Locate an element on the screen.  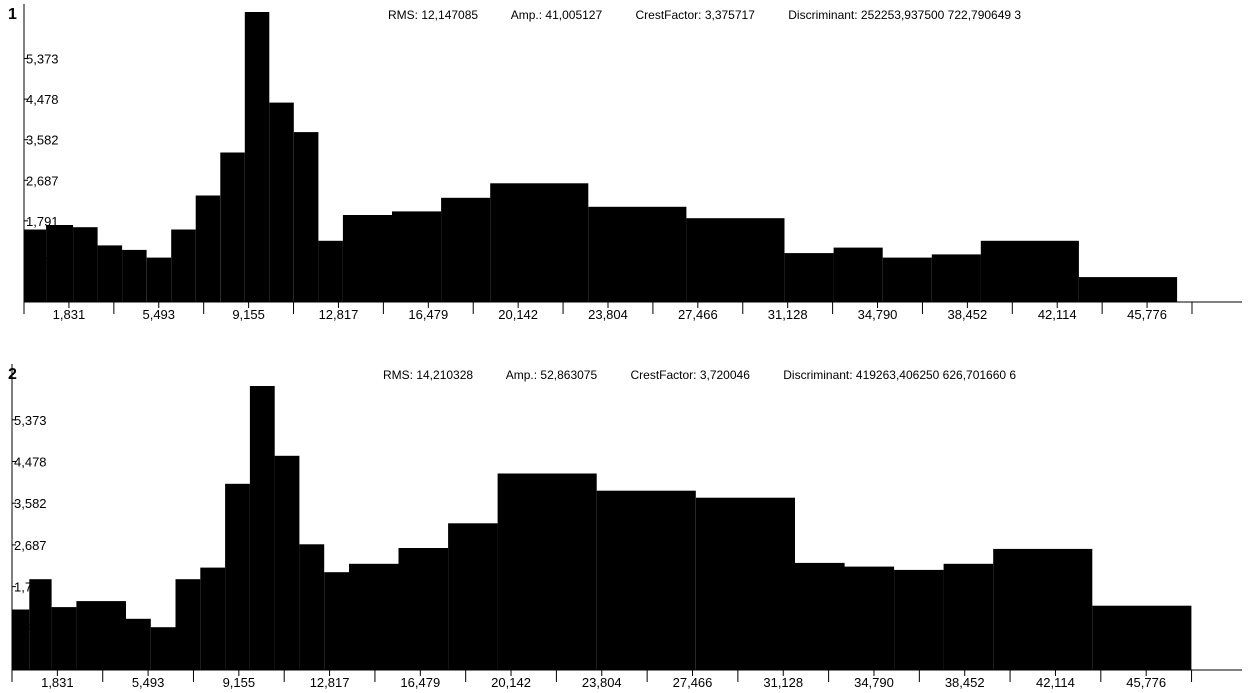
amp-value: Amp.: 52,863075 is located at coordinates (551, 375).